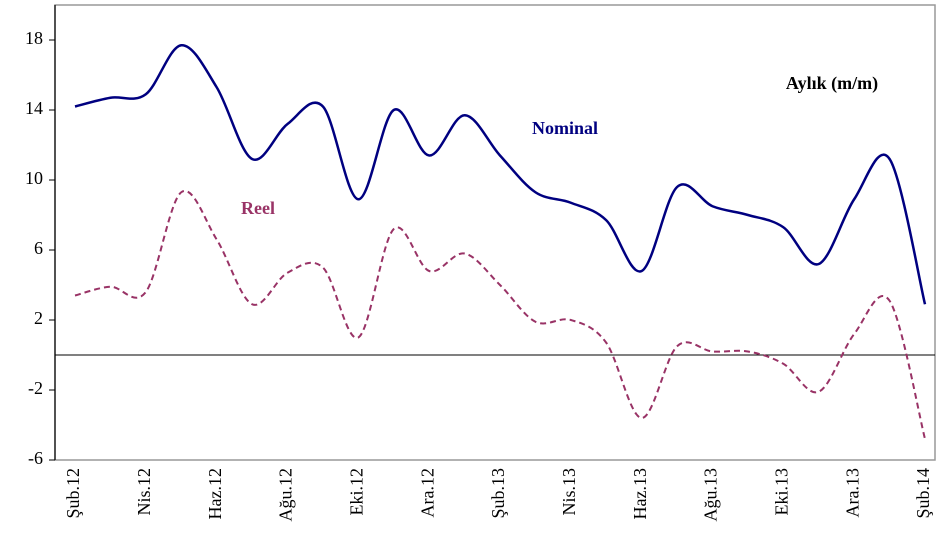 This screenshot has width=936, height=548. Describe the element at coordinates (215, 493) in the screenshot. I see `x-tick-label: Haz.12` at that location.